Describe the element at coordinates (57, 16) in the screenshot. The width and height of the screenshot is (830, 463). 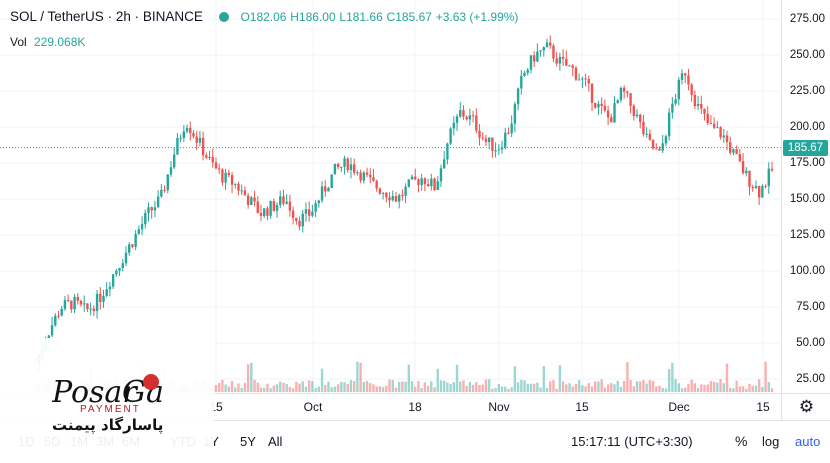
I see `symbol-name: SOL / TetherUS` at that location.